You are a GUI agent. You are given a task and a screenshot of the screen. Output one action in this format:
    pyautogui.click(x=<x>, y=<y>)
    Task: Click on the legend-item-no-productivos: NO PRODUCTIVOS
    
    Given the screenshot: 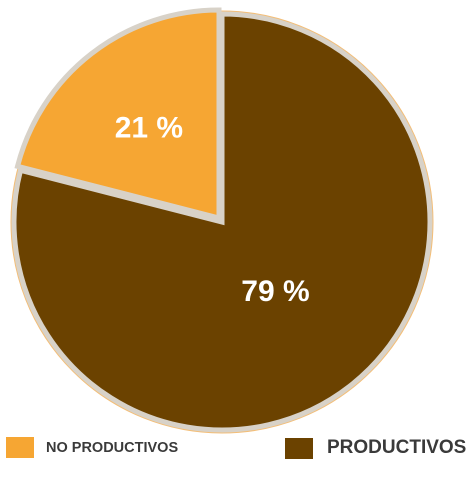 What is the action you would take?
    pyautogui.click(x=92, y=447)
    